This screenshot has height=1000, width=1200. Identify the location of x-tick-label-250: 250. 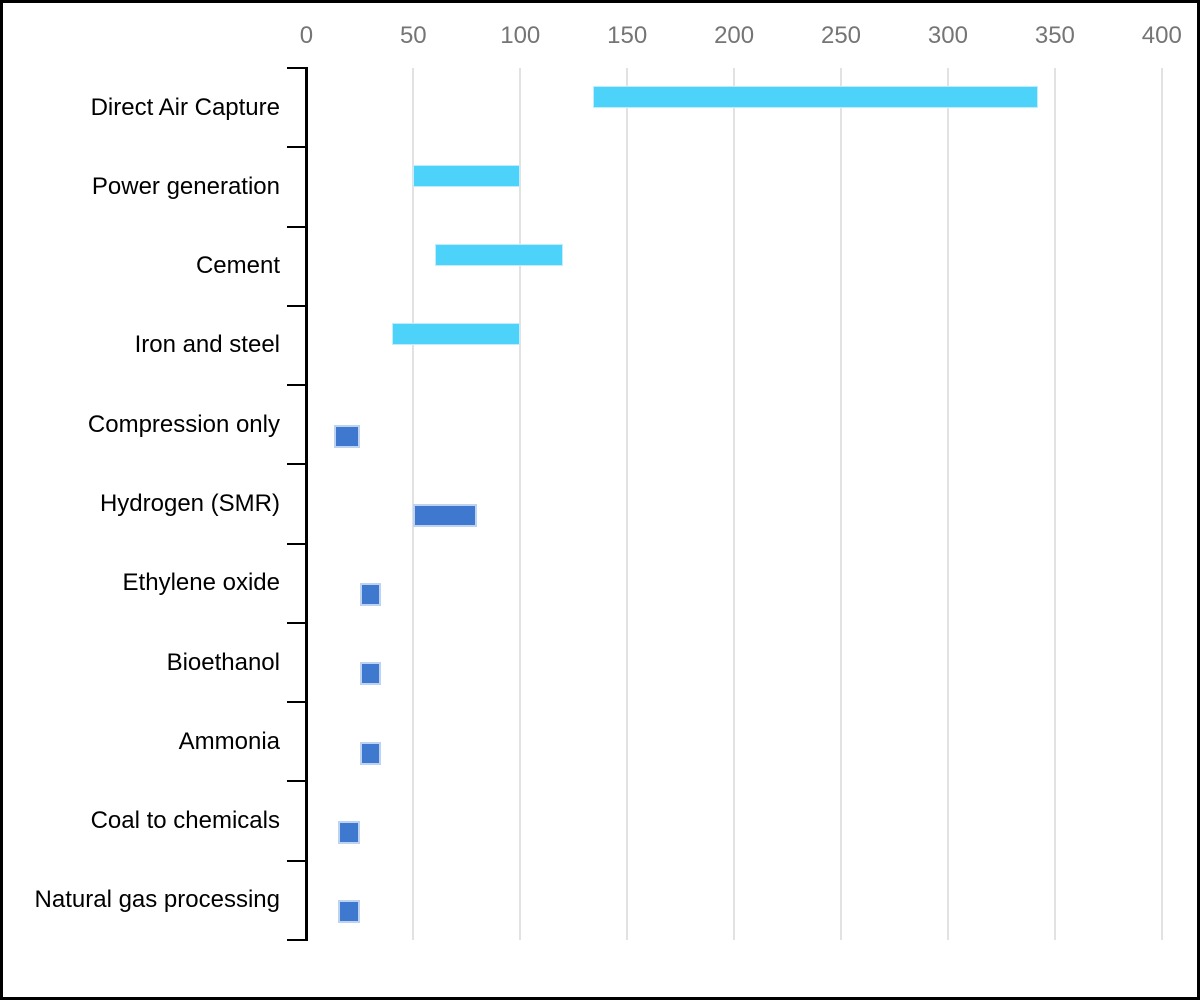
(841, 35).